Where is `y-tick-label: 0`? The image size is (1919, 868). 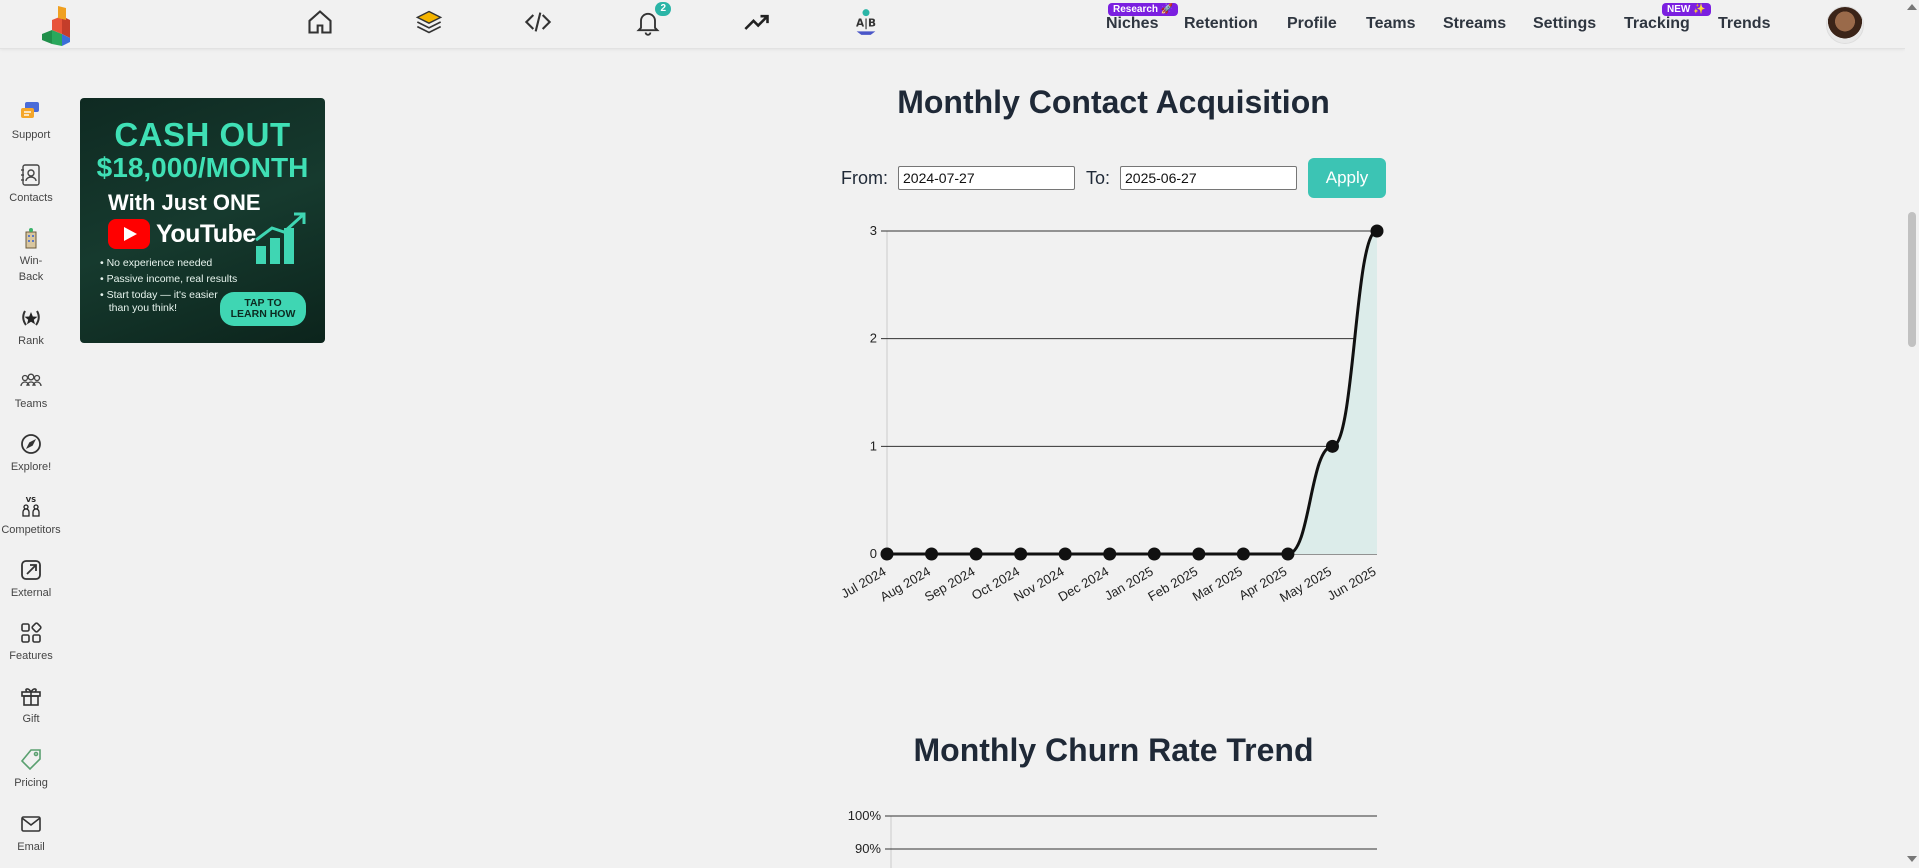
y-tick-label: 0 is located at coordinates (873, 553).